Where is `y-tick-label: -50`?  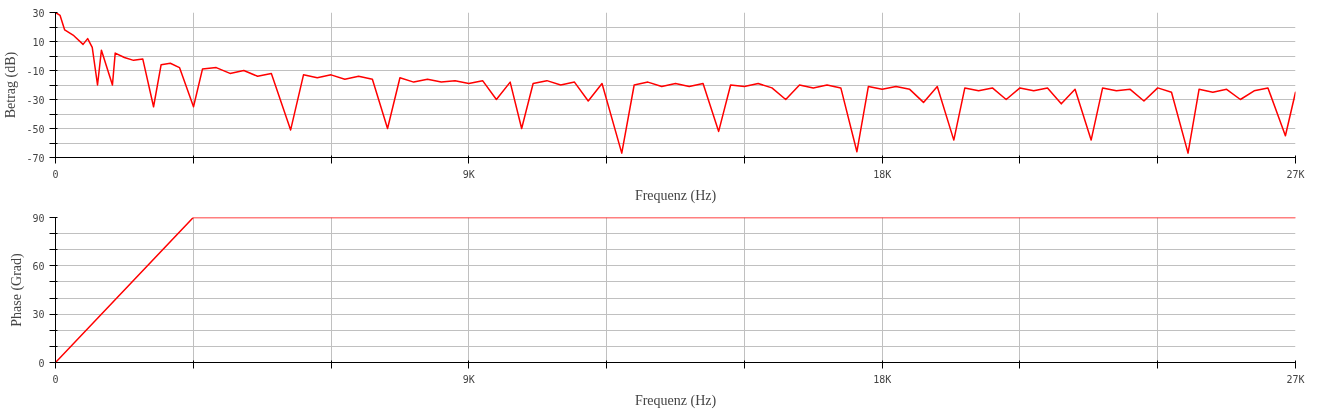 y-tick-label: -50 is located at coordinates (35, 129).